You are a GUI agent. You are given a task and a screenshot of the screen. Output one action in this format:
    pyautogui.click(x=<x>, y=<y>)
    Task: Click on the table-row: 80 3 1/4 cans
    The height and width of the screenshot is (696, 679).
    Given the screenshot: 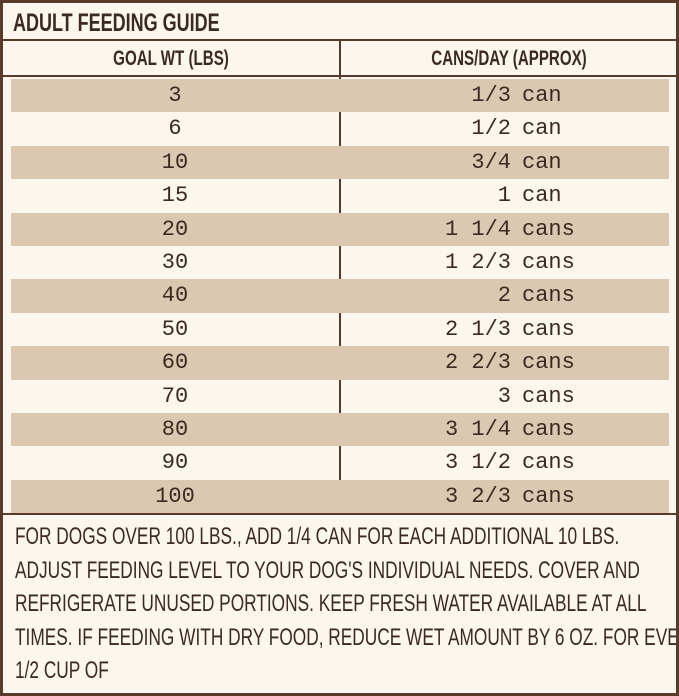 What is the action you would take?
    pyautogui.click(x=340, y=430)
    